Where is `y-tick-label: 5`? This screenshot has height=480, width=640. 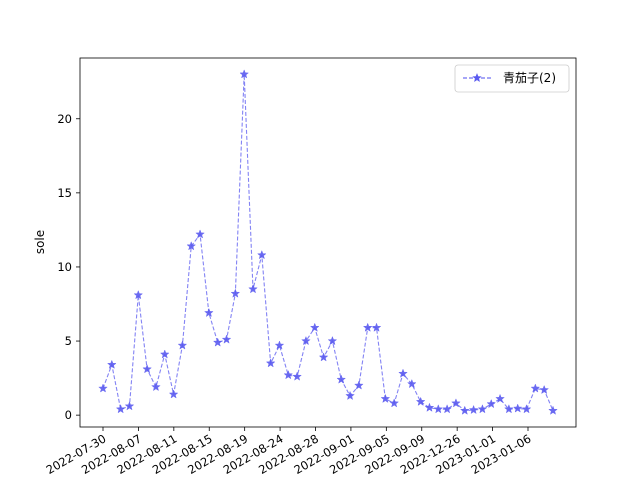
y-tick-label: 5 is located at coordinates (68, 341).